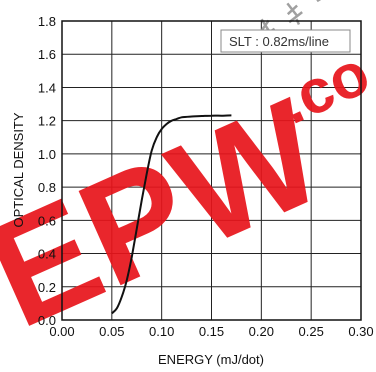 This screenshot has height=372, width=376. Describe the element at coordinates (47, 320) in the screenshot. I see `y-tick-label: 0.0` at that location.